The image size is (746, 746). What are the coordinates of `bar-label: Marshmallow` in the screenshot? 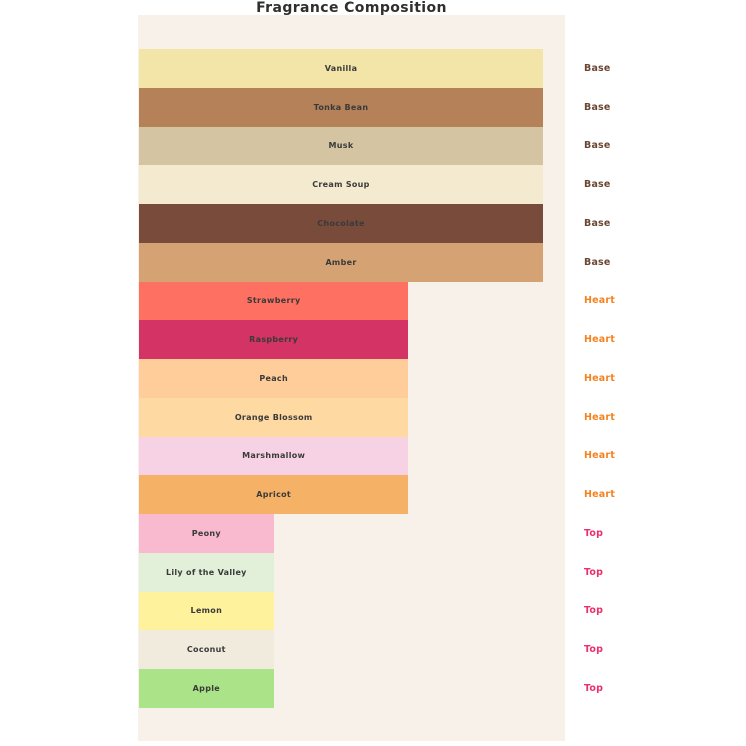 It's located at (274, 456).